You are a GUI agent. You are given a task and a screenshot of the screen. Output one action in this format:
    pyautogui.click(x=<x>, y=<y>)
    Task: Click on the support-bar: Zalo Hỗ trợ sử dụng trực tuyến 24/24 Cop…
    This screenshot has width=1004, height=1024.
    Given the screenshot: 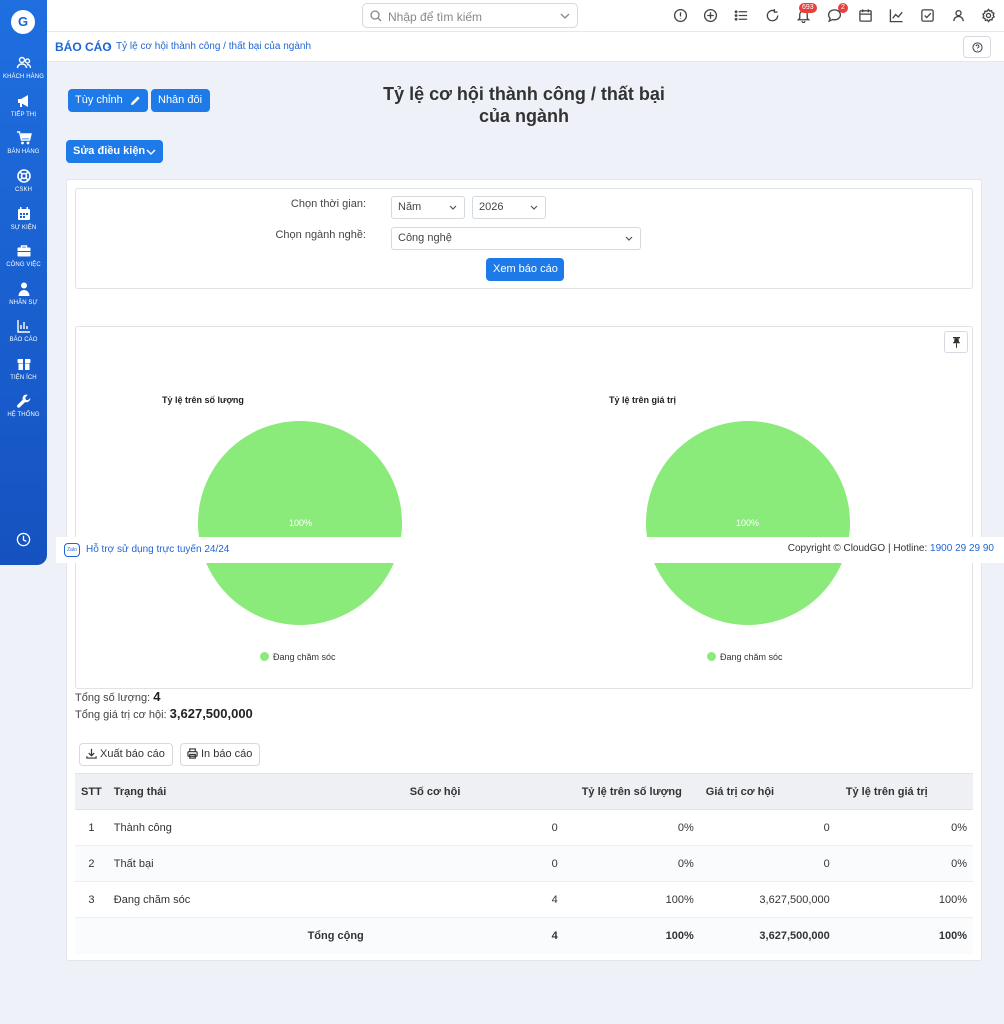 What is the action you would take?
    pyautogui.click(x=530, y=550)
    